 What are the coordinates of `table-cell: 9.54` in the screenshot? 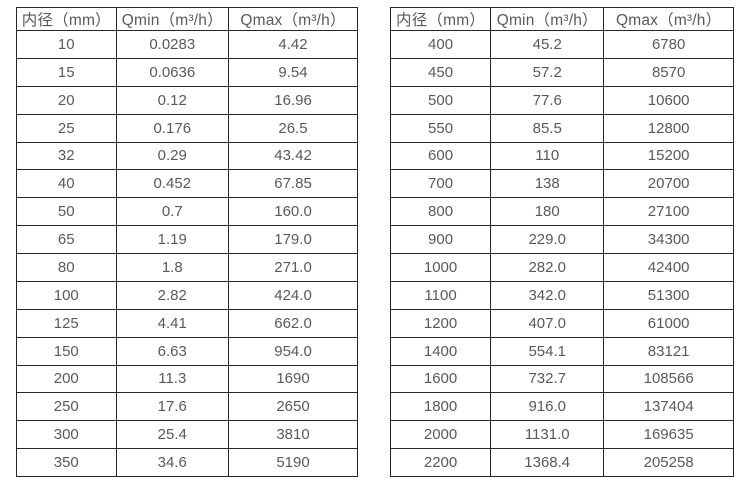 It's located at (293, 72).